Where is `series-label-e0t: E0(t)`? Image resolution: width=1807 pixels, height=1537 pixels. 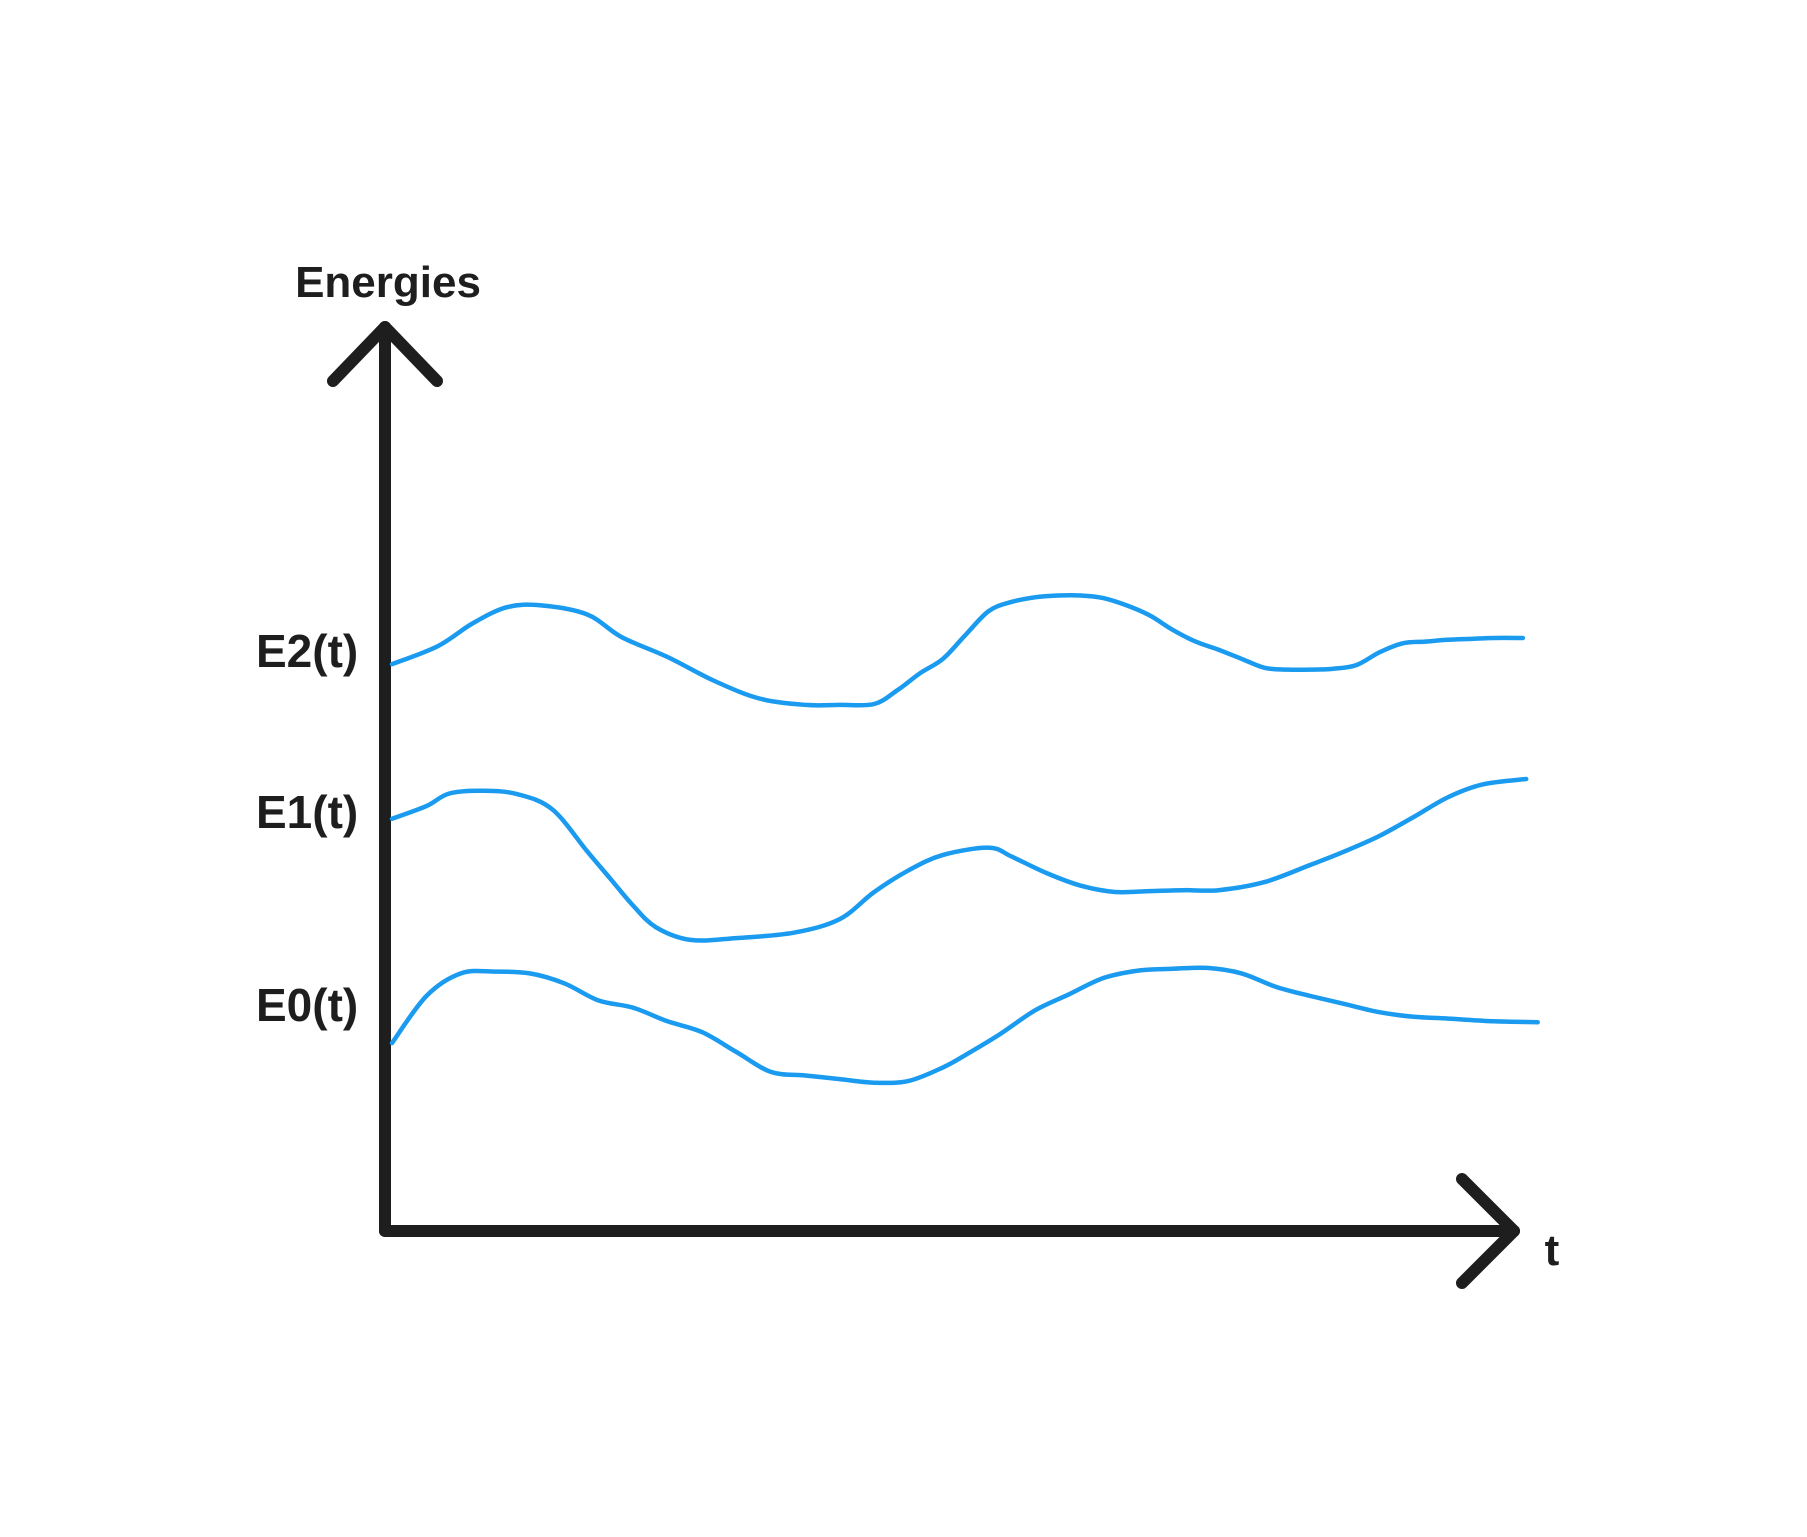 series-label-e0t: E0(t) is located at coordinates (307, 1005).